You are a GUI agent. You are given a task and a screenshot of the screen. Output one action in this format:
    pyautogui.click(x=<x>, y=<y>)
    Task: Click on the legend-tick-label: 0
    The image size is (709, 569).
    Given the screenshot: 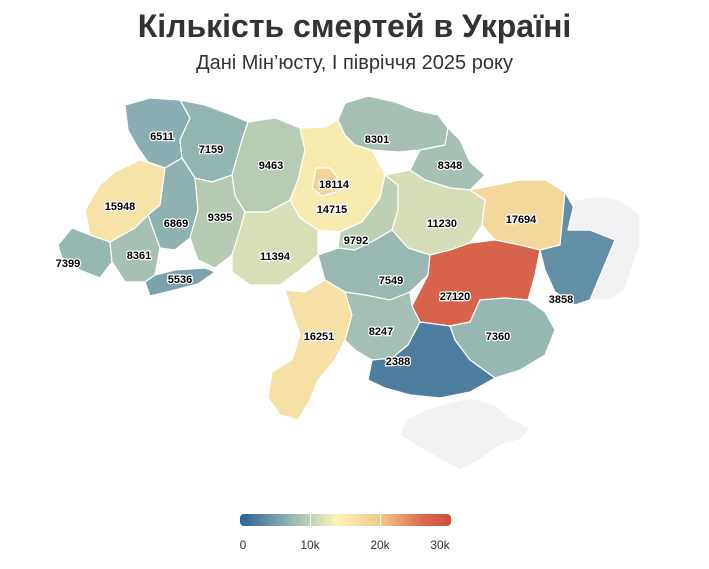 What is the action you would take?
    pyautogui.click(x=243, y=545)
    